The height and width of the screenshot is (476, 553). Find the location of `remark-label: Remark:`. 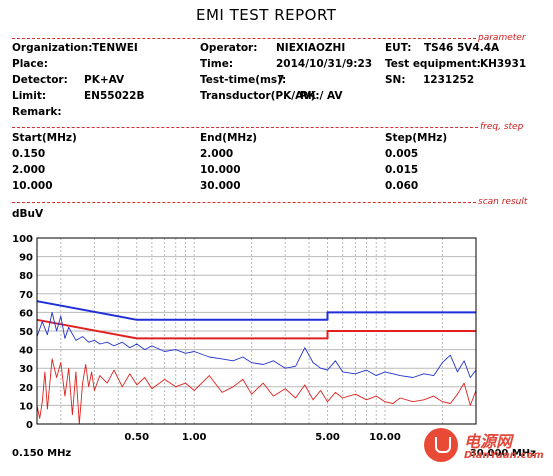

remark-label: Remark: is located at coordinates (37, 112).